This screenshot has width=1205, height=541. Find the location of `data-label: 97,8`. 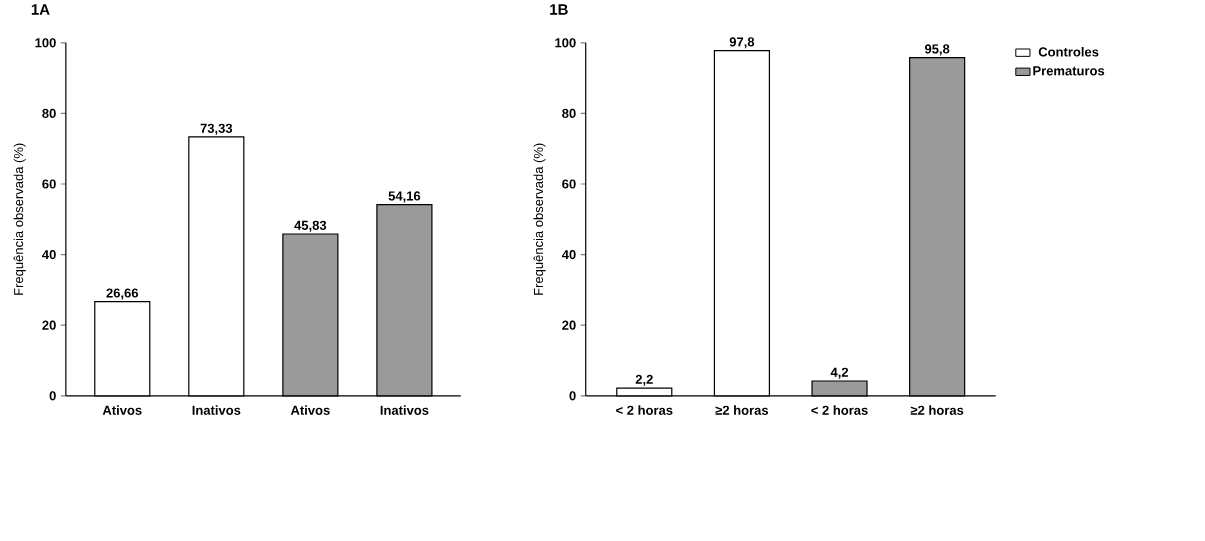

data-label: 97,8 is located at coordinates (742, 43).